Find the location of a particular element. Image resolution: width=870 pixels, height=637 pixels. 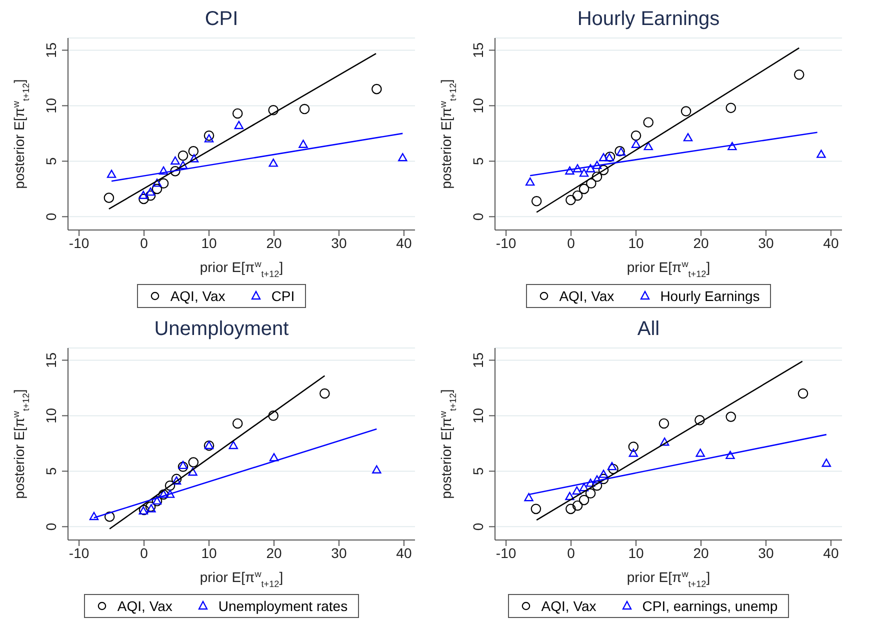

chart-title: CPI is located at coordinates (222, 20).